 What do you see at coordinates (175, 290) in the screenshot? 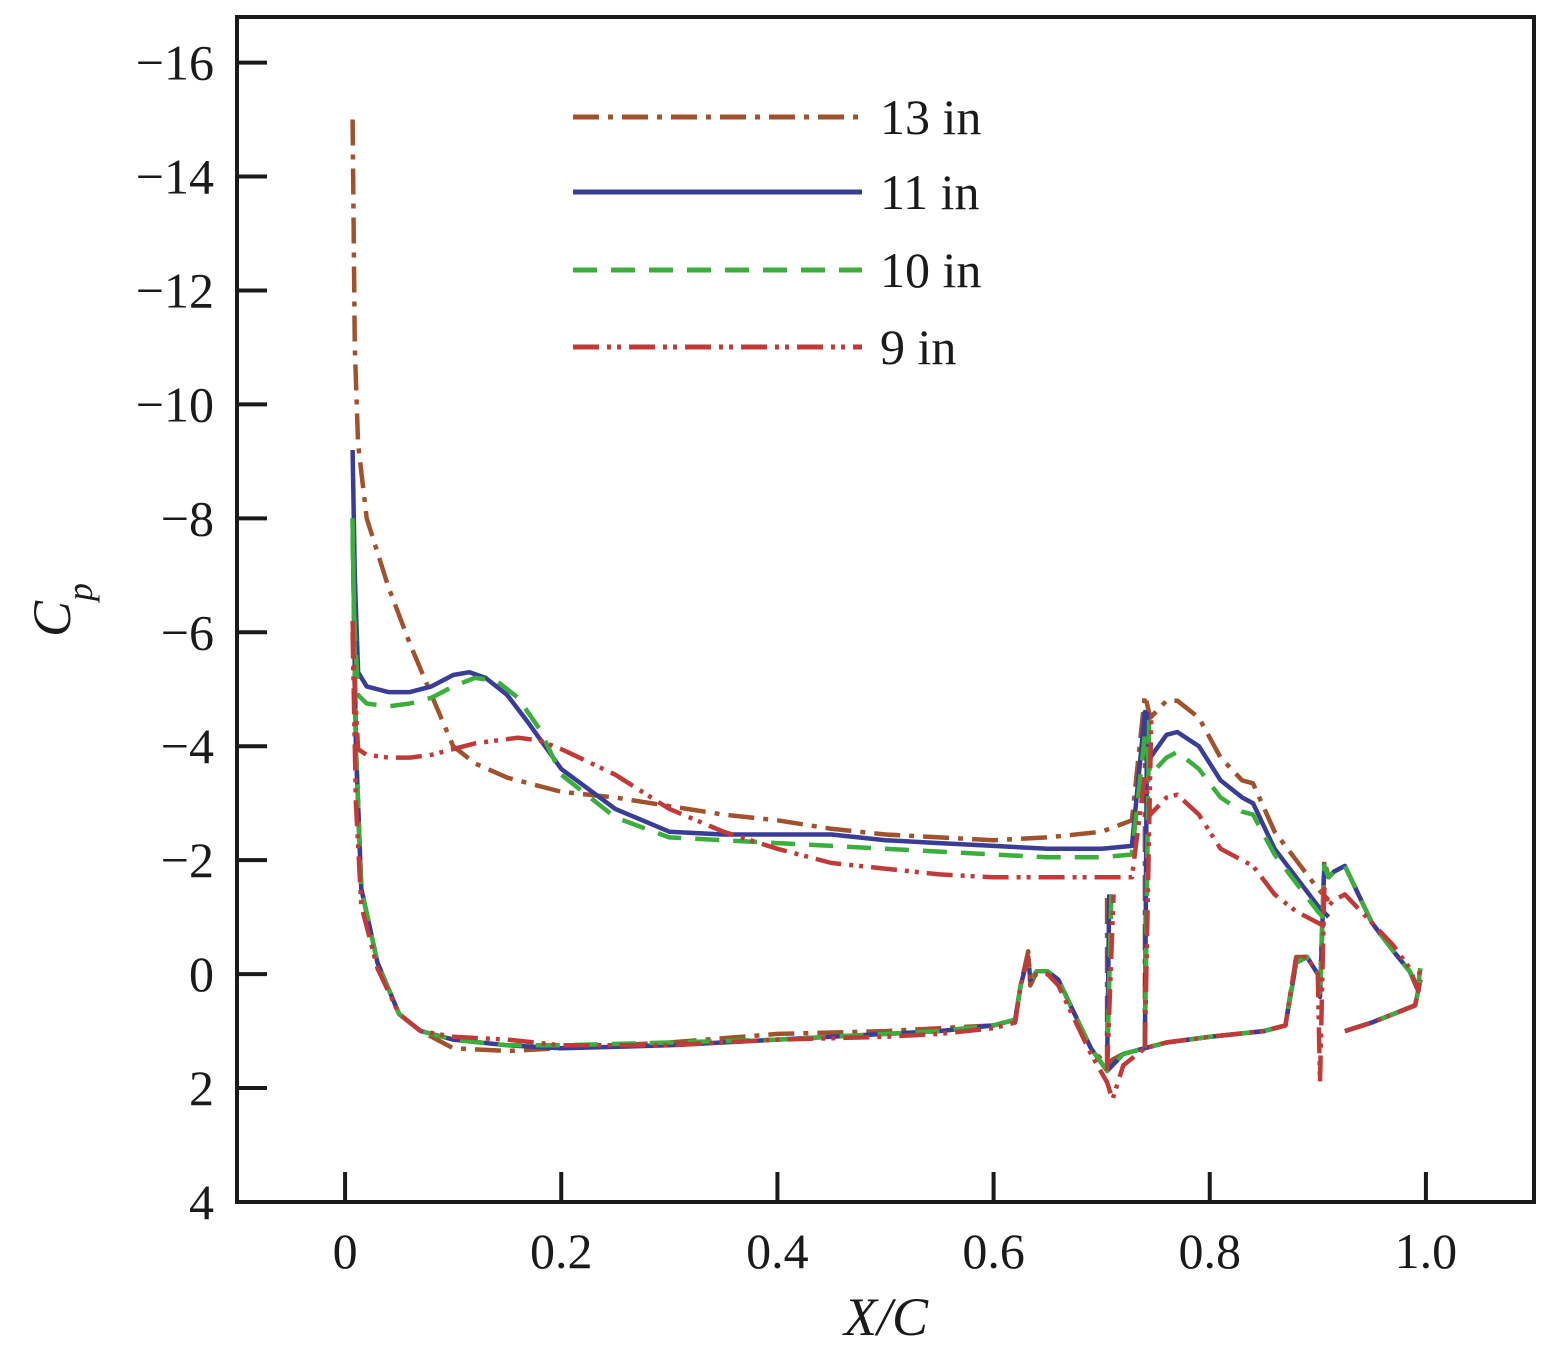
I see `y-tick-label-2: −12` at bounding box center [175, 290].